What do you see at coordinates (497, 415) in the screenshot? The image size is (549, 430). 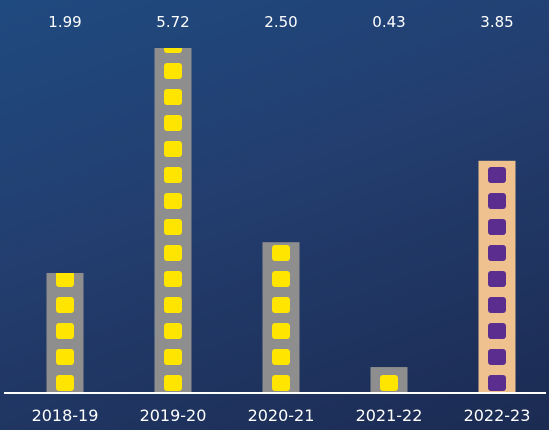 I see `x-tick-2022-23: 2022-23` at bounding box center [497, 415].